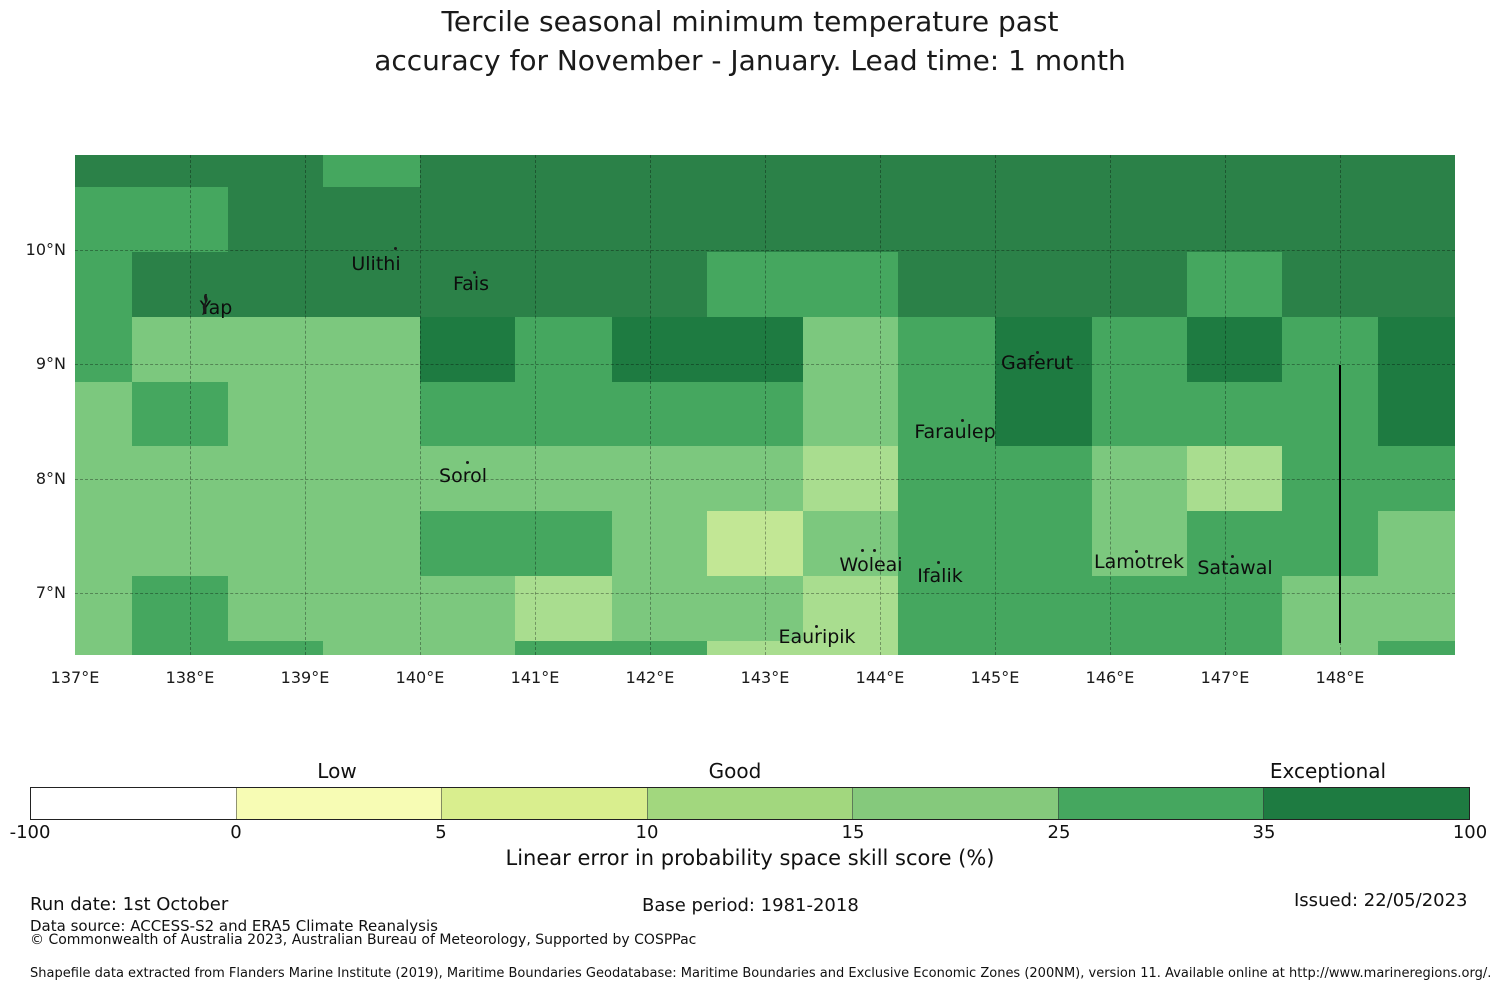 The width and height of the screenshot is (1500, 990). I want to click on run-date-text: Run date: 1st October, so click(129, 904).